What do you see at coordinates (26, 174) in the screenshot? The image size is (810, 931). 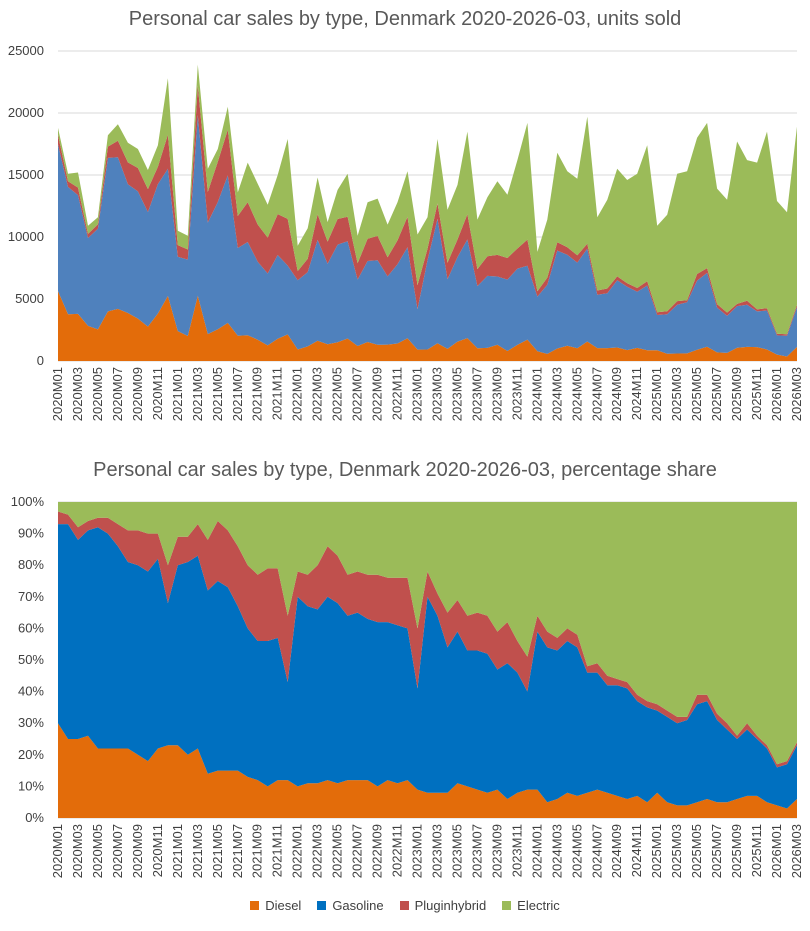 I see `y-tick-label: 15000` at bounding box center [26, 174].